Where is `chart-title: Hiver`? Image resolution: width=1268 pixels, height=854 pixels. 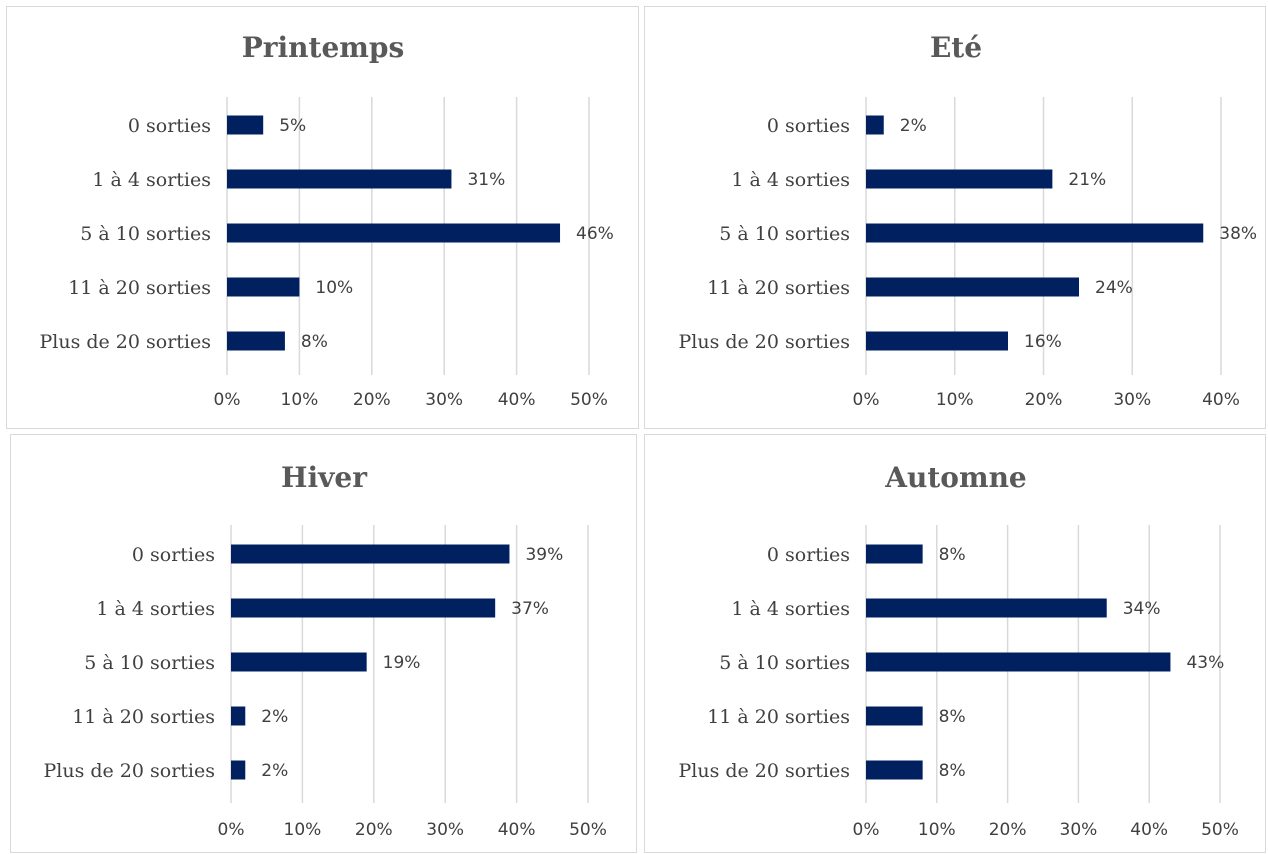
chart-title: Hiver is located at coordinates (324, 477).